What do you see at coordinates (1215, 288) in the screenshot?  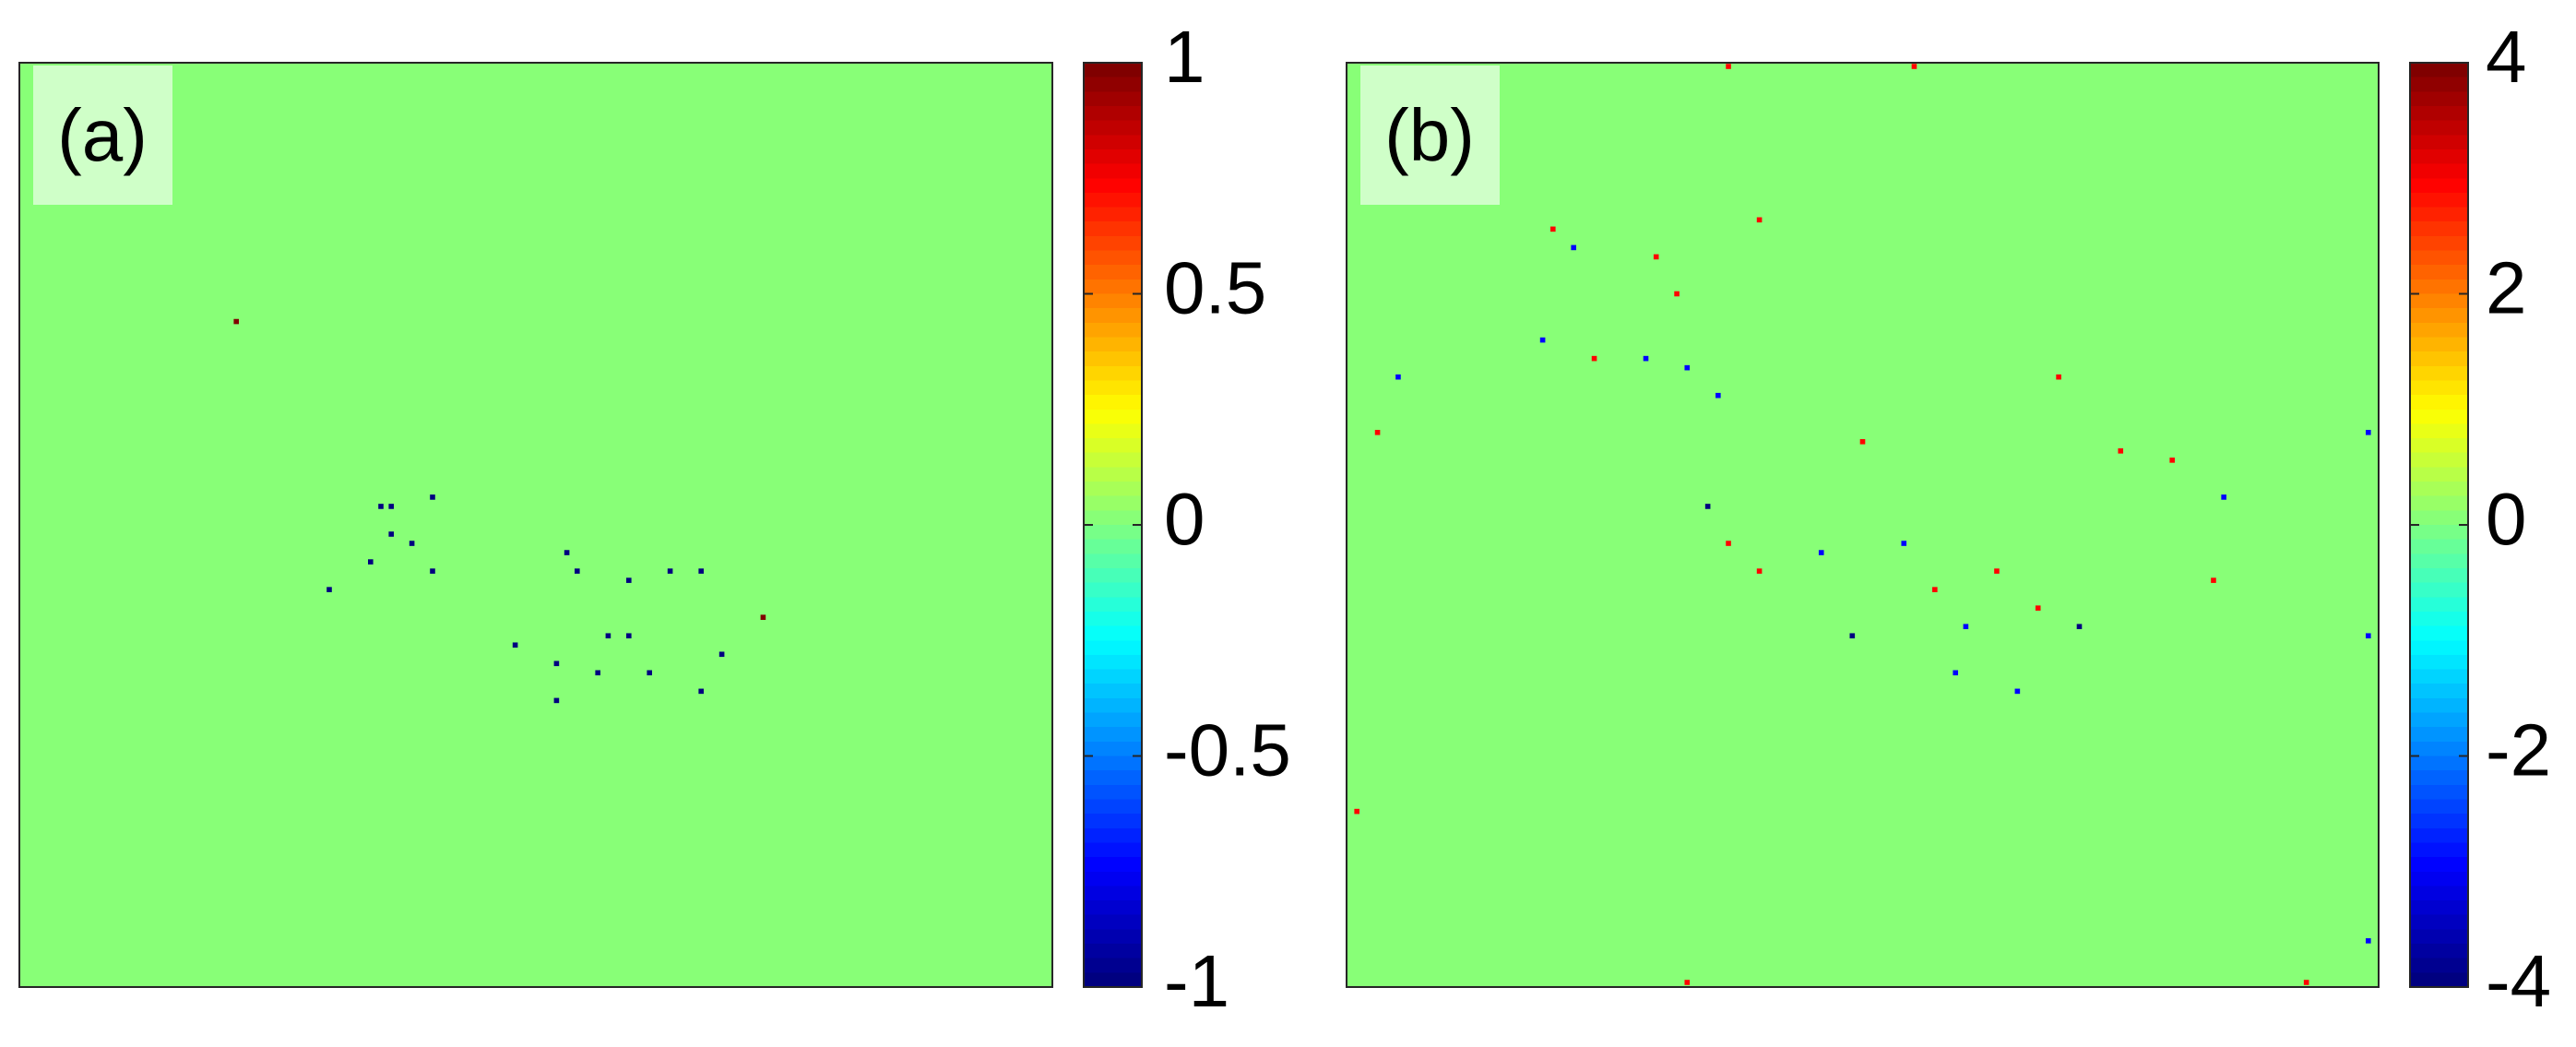 I see `colorbar-tick-label: 0.5` at bounding box center [1215, 288].